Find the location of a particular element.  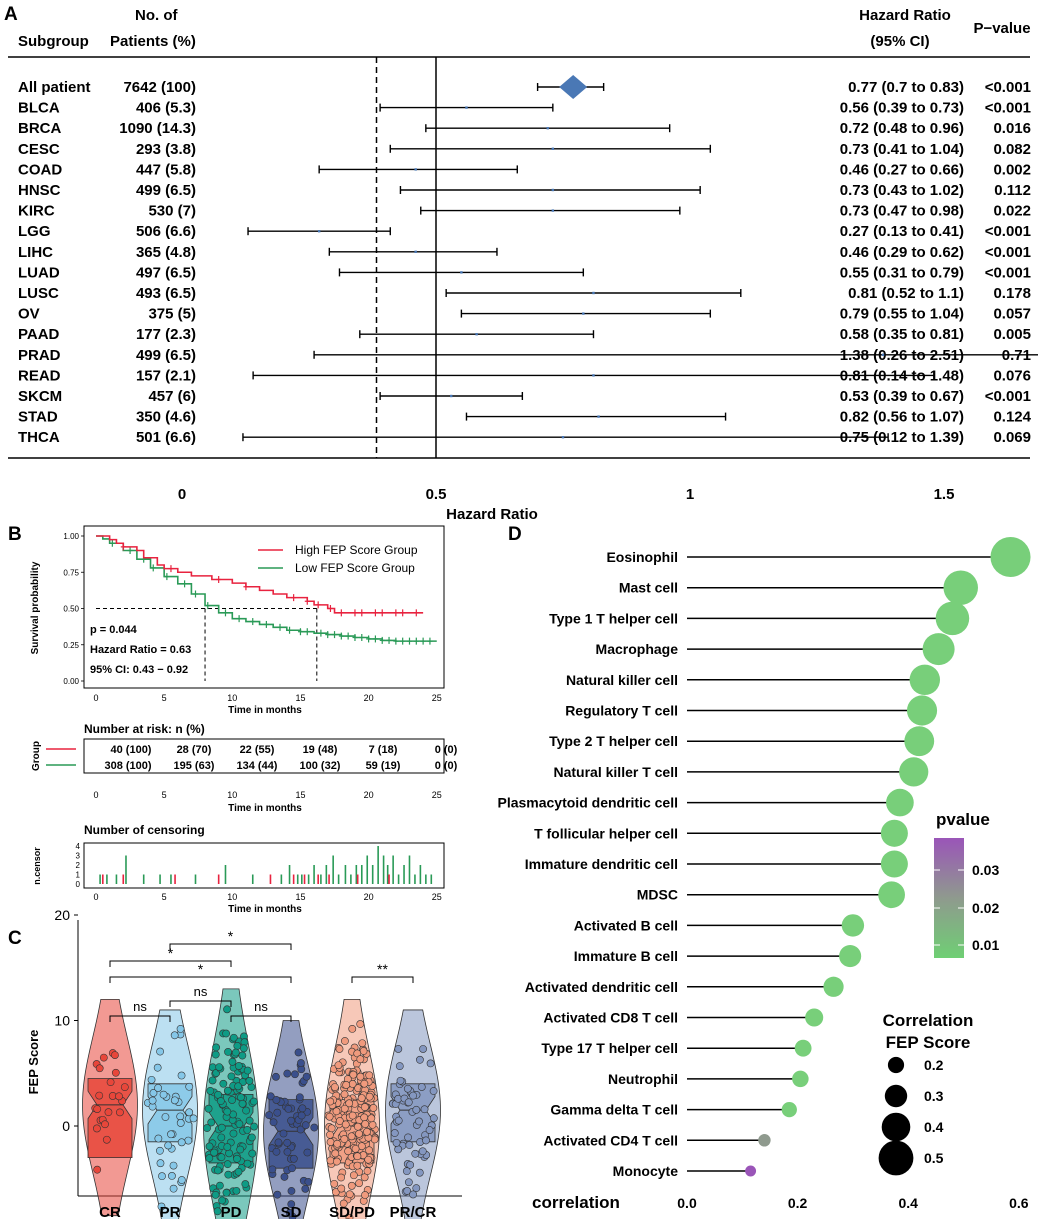

km-x-tick: 10 is located at coordinates (232, 698).